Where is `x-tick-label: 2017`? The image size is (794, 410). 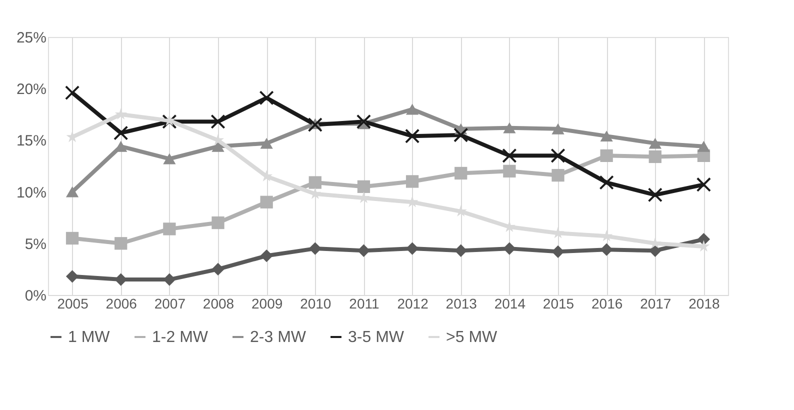
x-tick-label: 2017 is located at coordinates (656, 304).